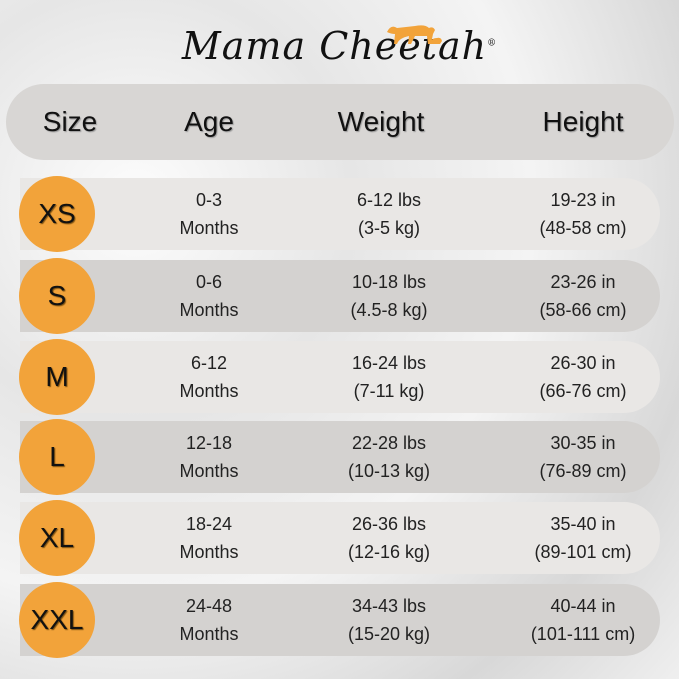 Image resolution: width=679 pixels, height=679 pixels. Describe the element at coordinates (582, 377) in the screenshot. I see `height-cell: 26-30 in (66-76 cm)` at that location.